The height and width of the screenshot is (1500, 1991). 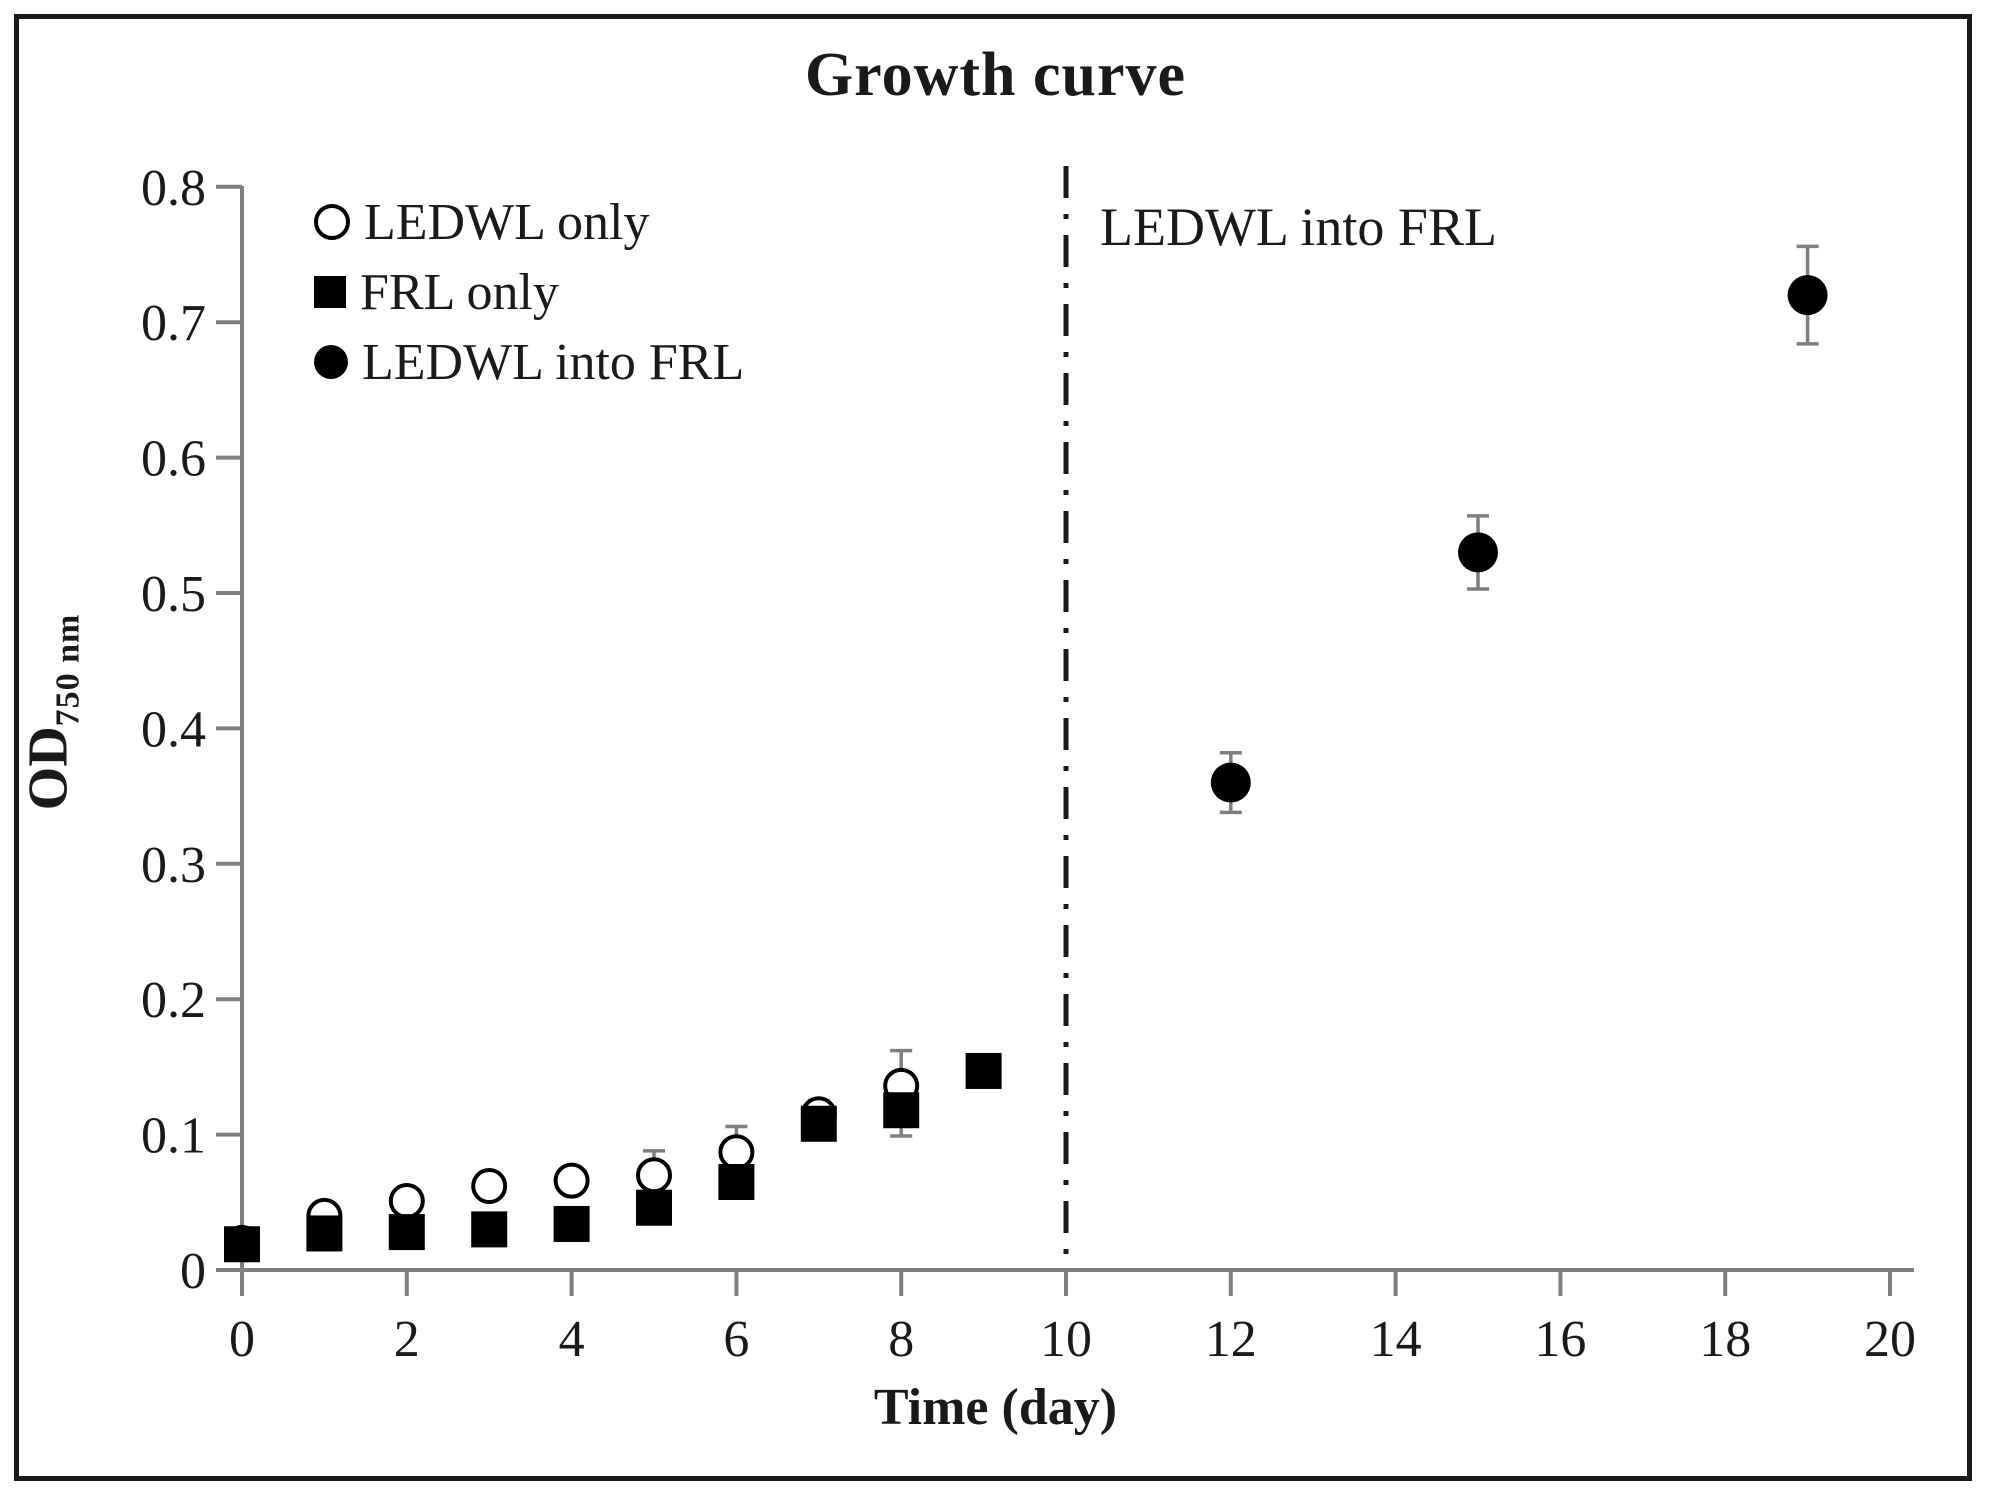 I want to click on legend-label: FRL only, so click(x=459, y=292).